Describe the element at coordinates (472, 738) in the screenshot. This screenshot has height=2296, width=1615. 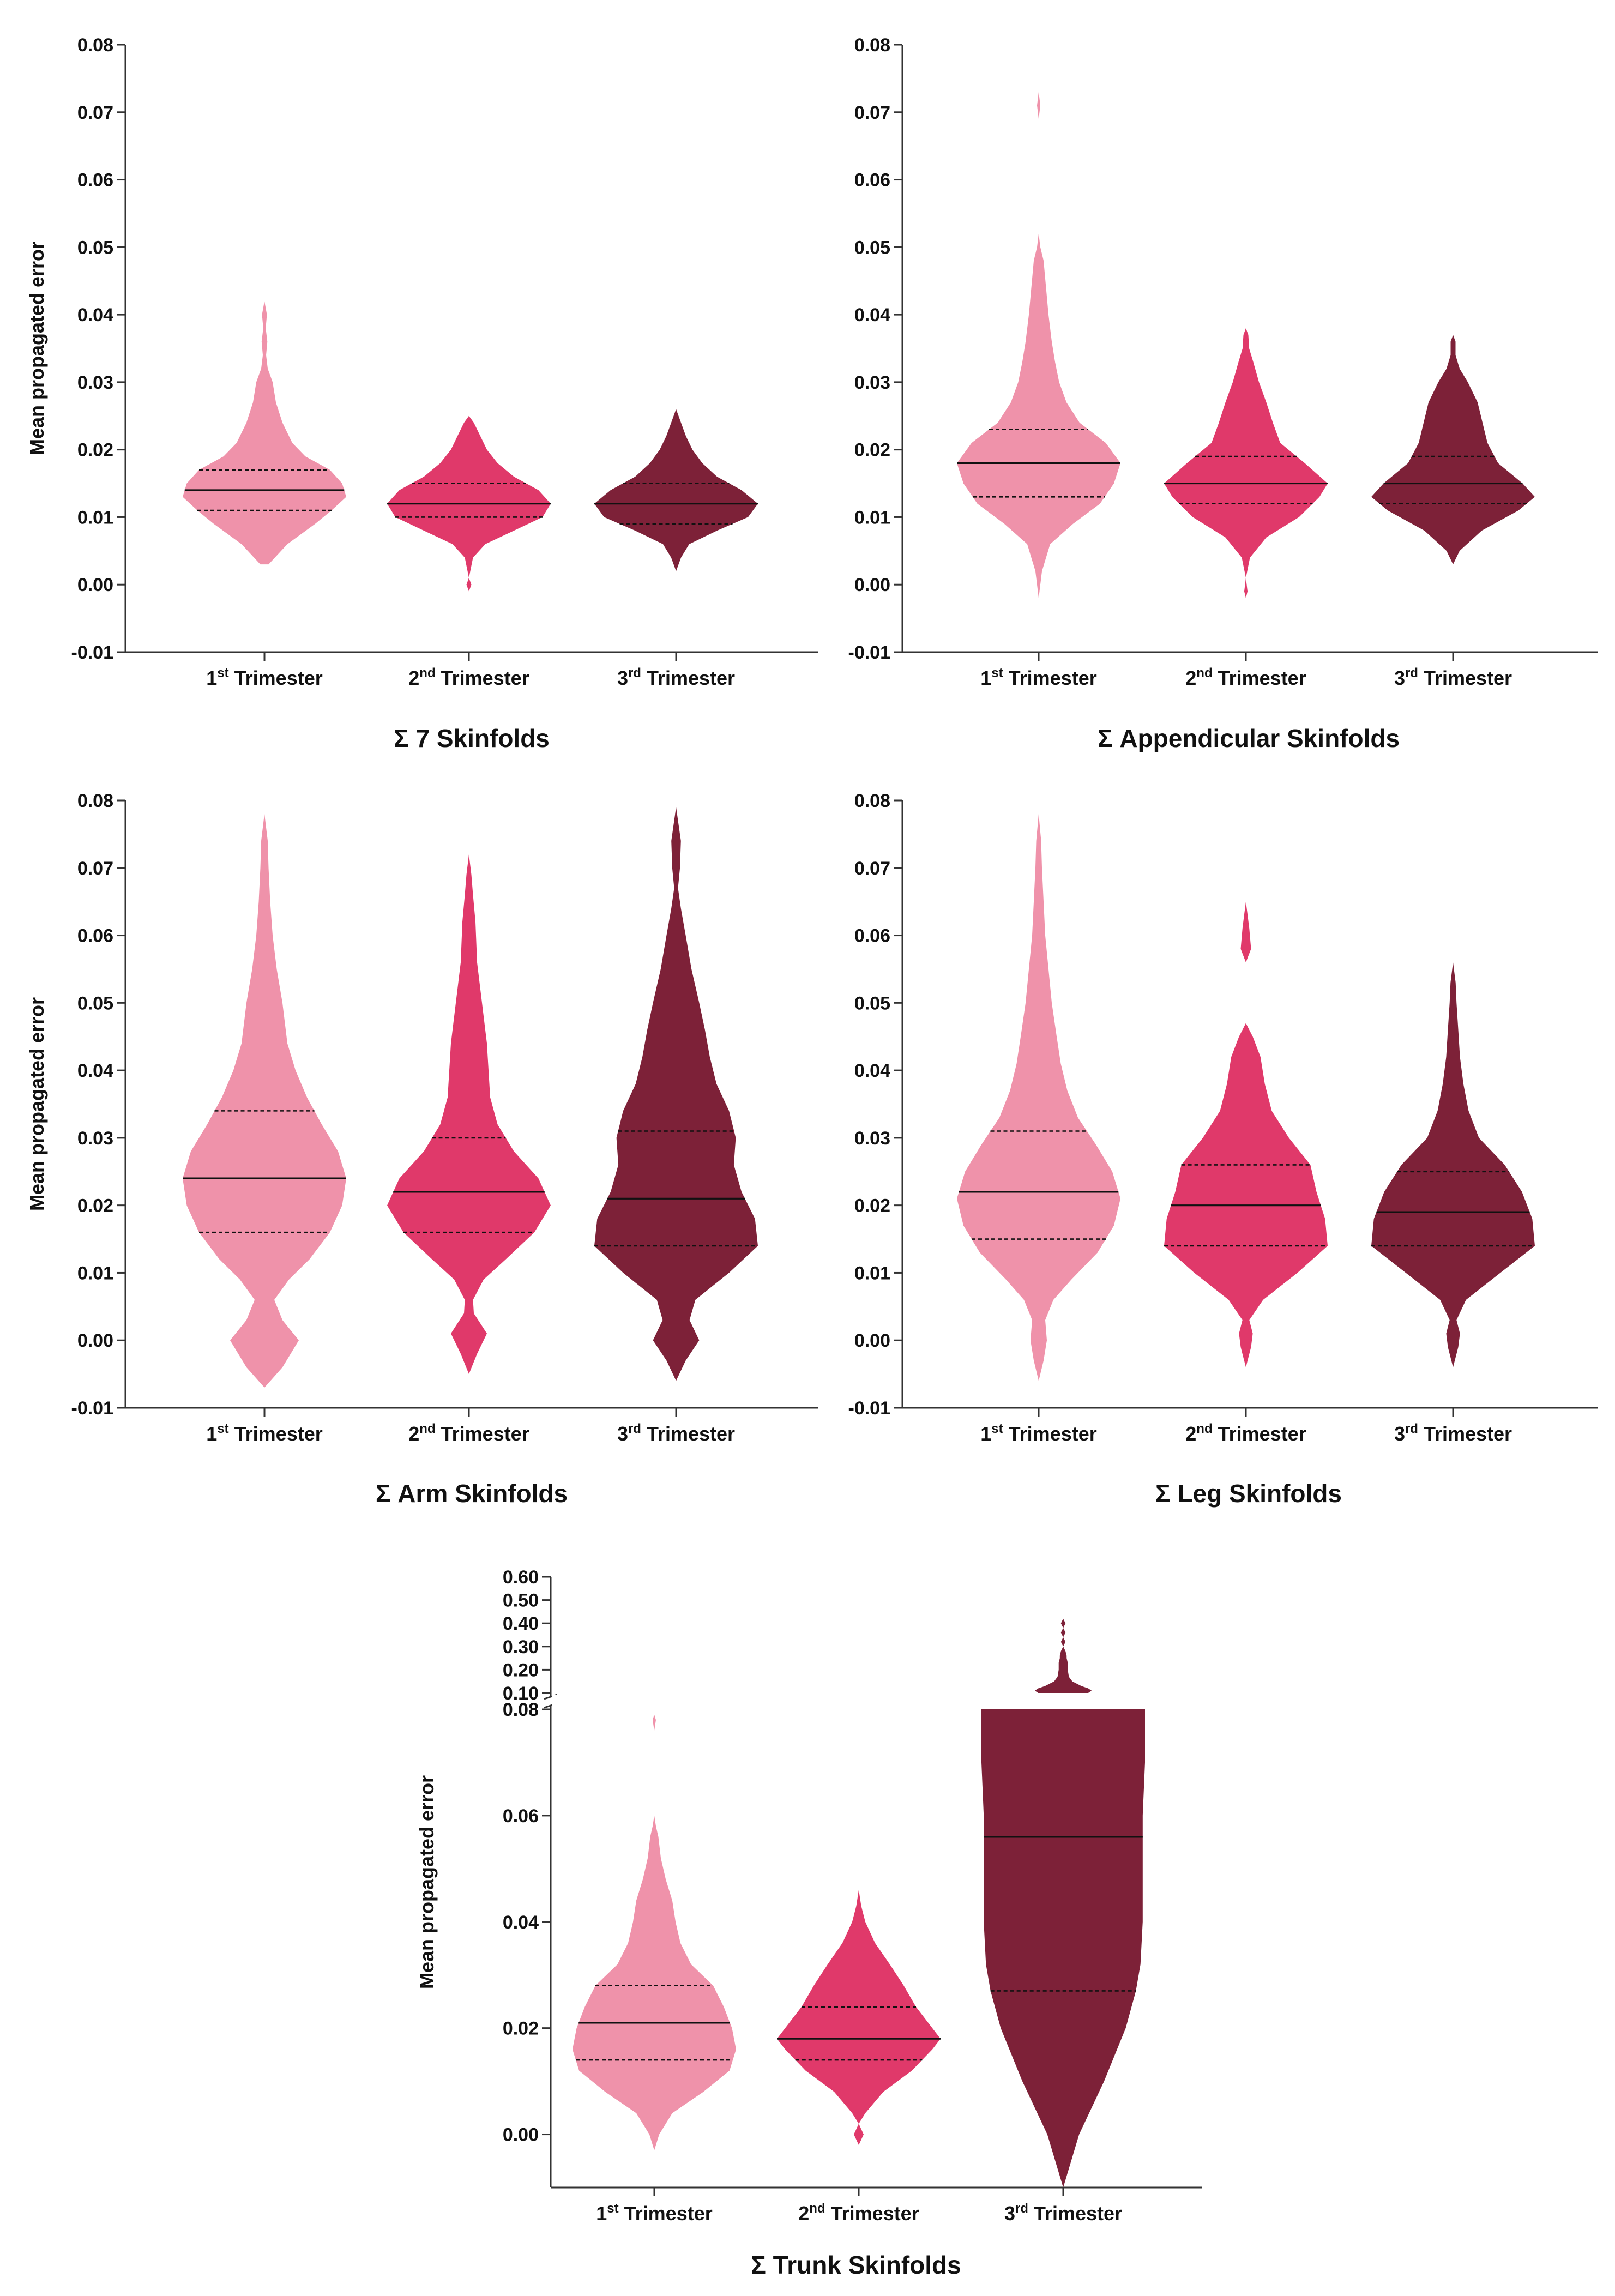
I see `panel-title: Σ 7 Skinfolds` at that location.